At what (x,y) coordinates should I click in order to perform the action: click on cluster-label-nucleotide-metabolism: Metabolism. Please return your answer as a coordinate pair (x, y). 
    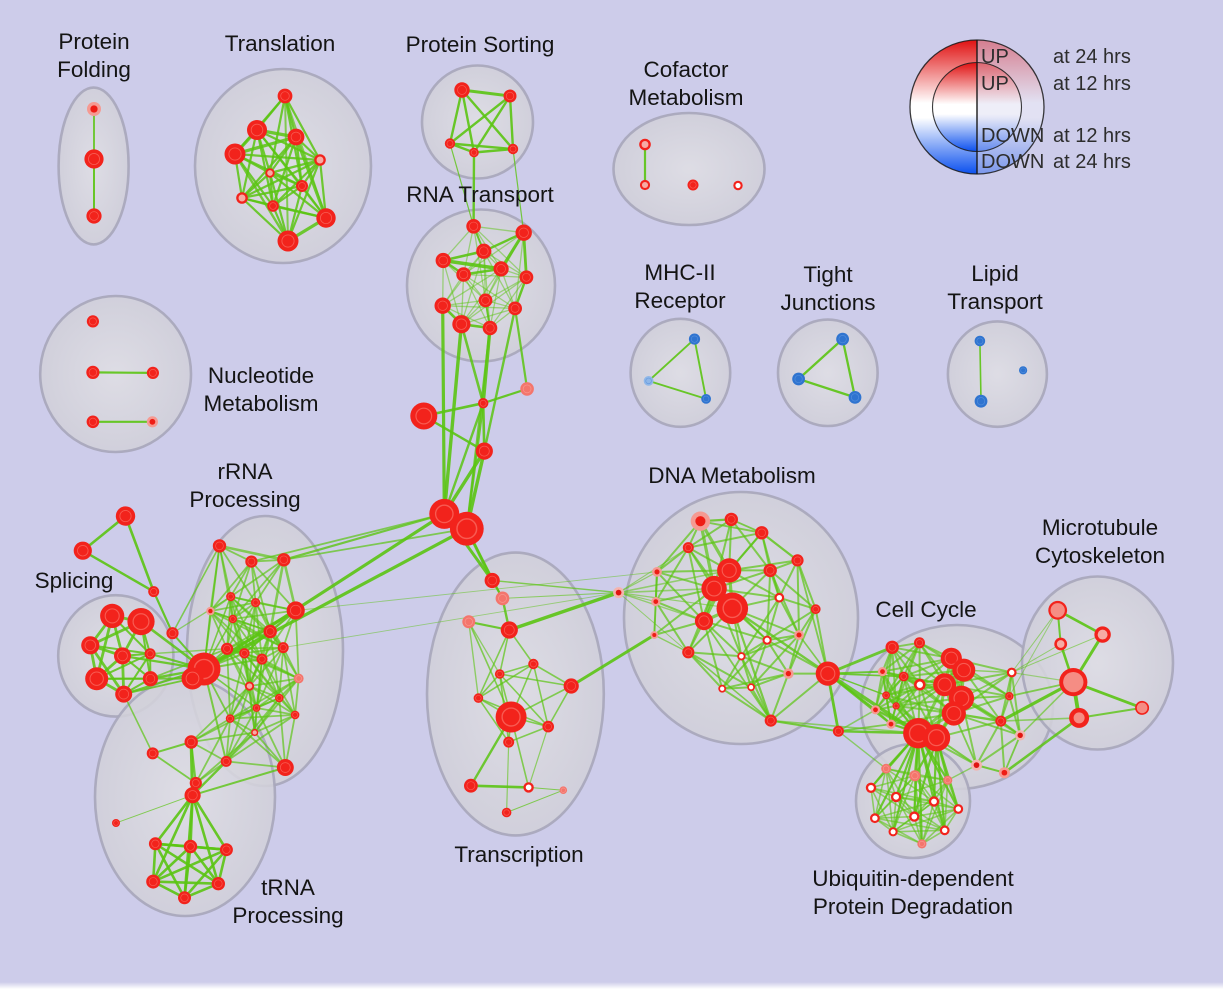
    Looking at the image, I should click on (260, 403).